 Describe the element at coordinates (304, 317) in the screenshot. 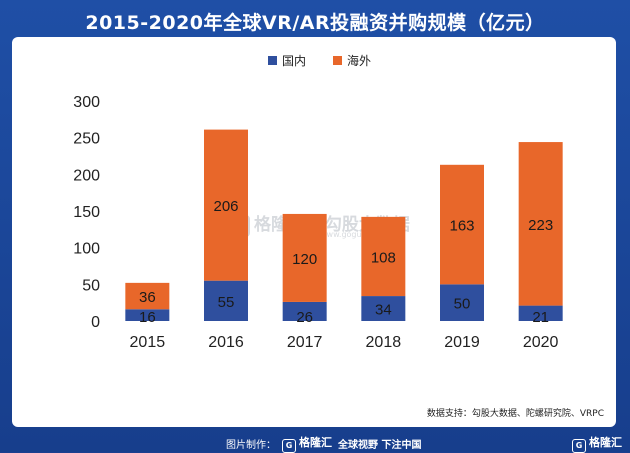

I see `data-label: 26` at that location.